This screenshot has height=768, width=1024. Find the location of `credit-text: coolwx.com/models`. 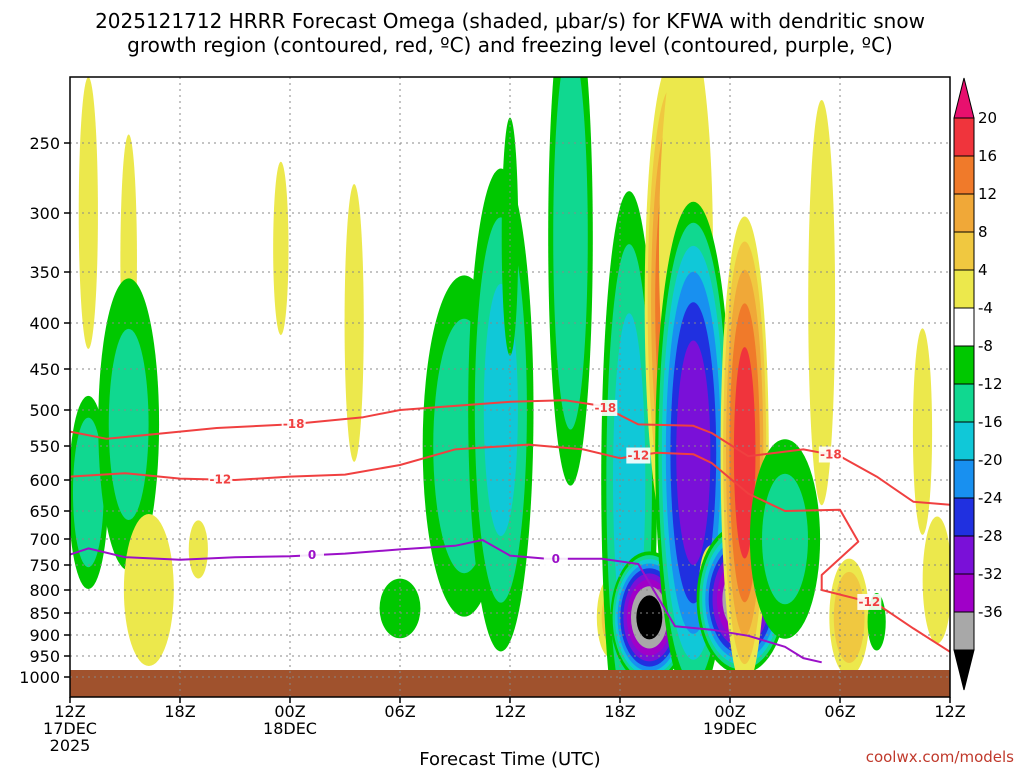

credit-text: coolwx.com/models is located at coordinates (940, 757).